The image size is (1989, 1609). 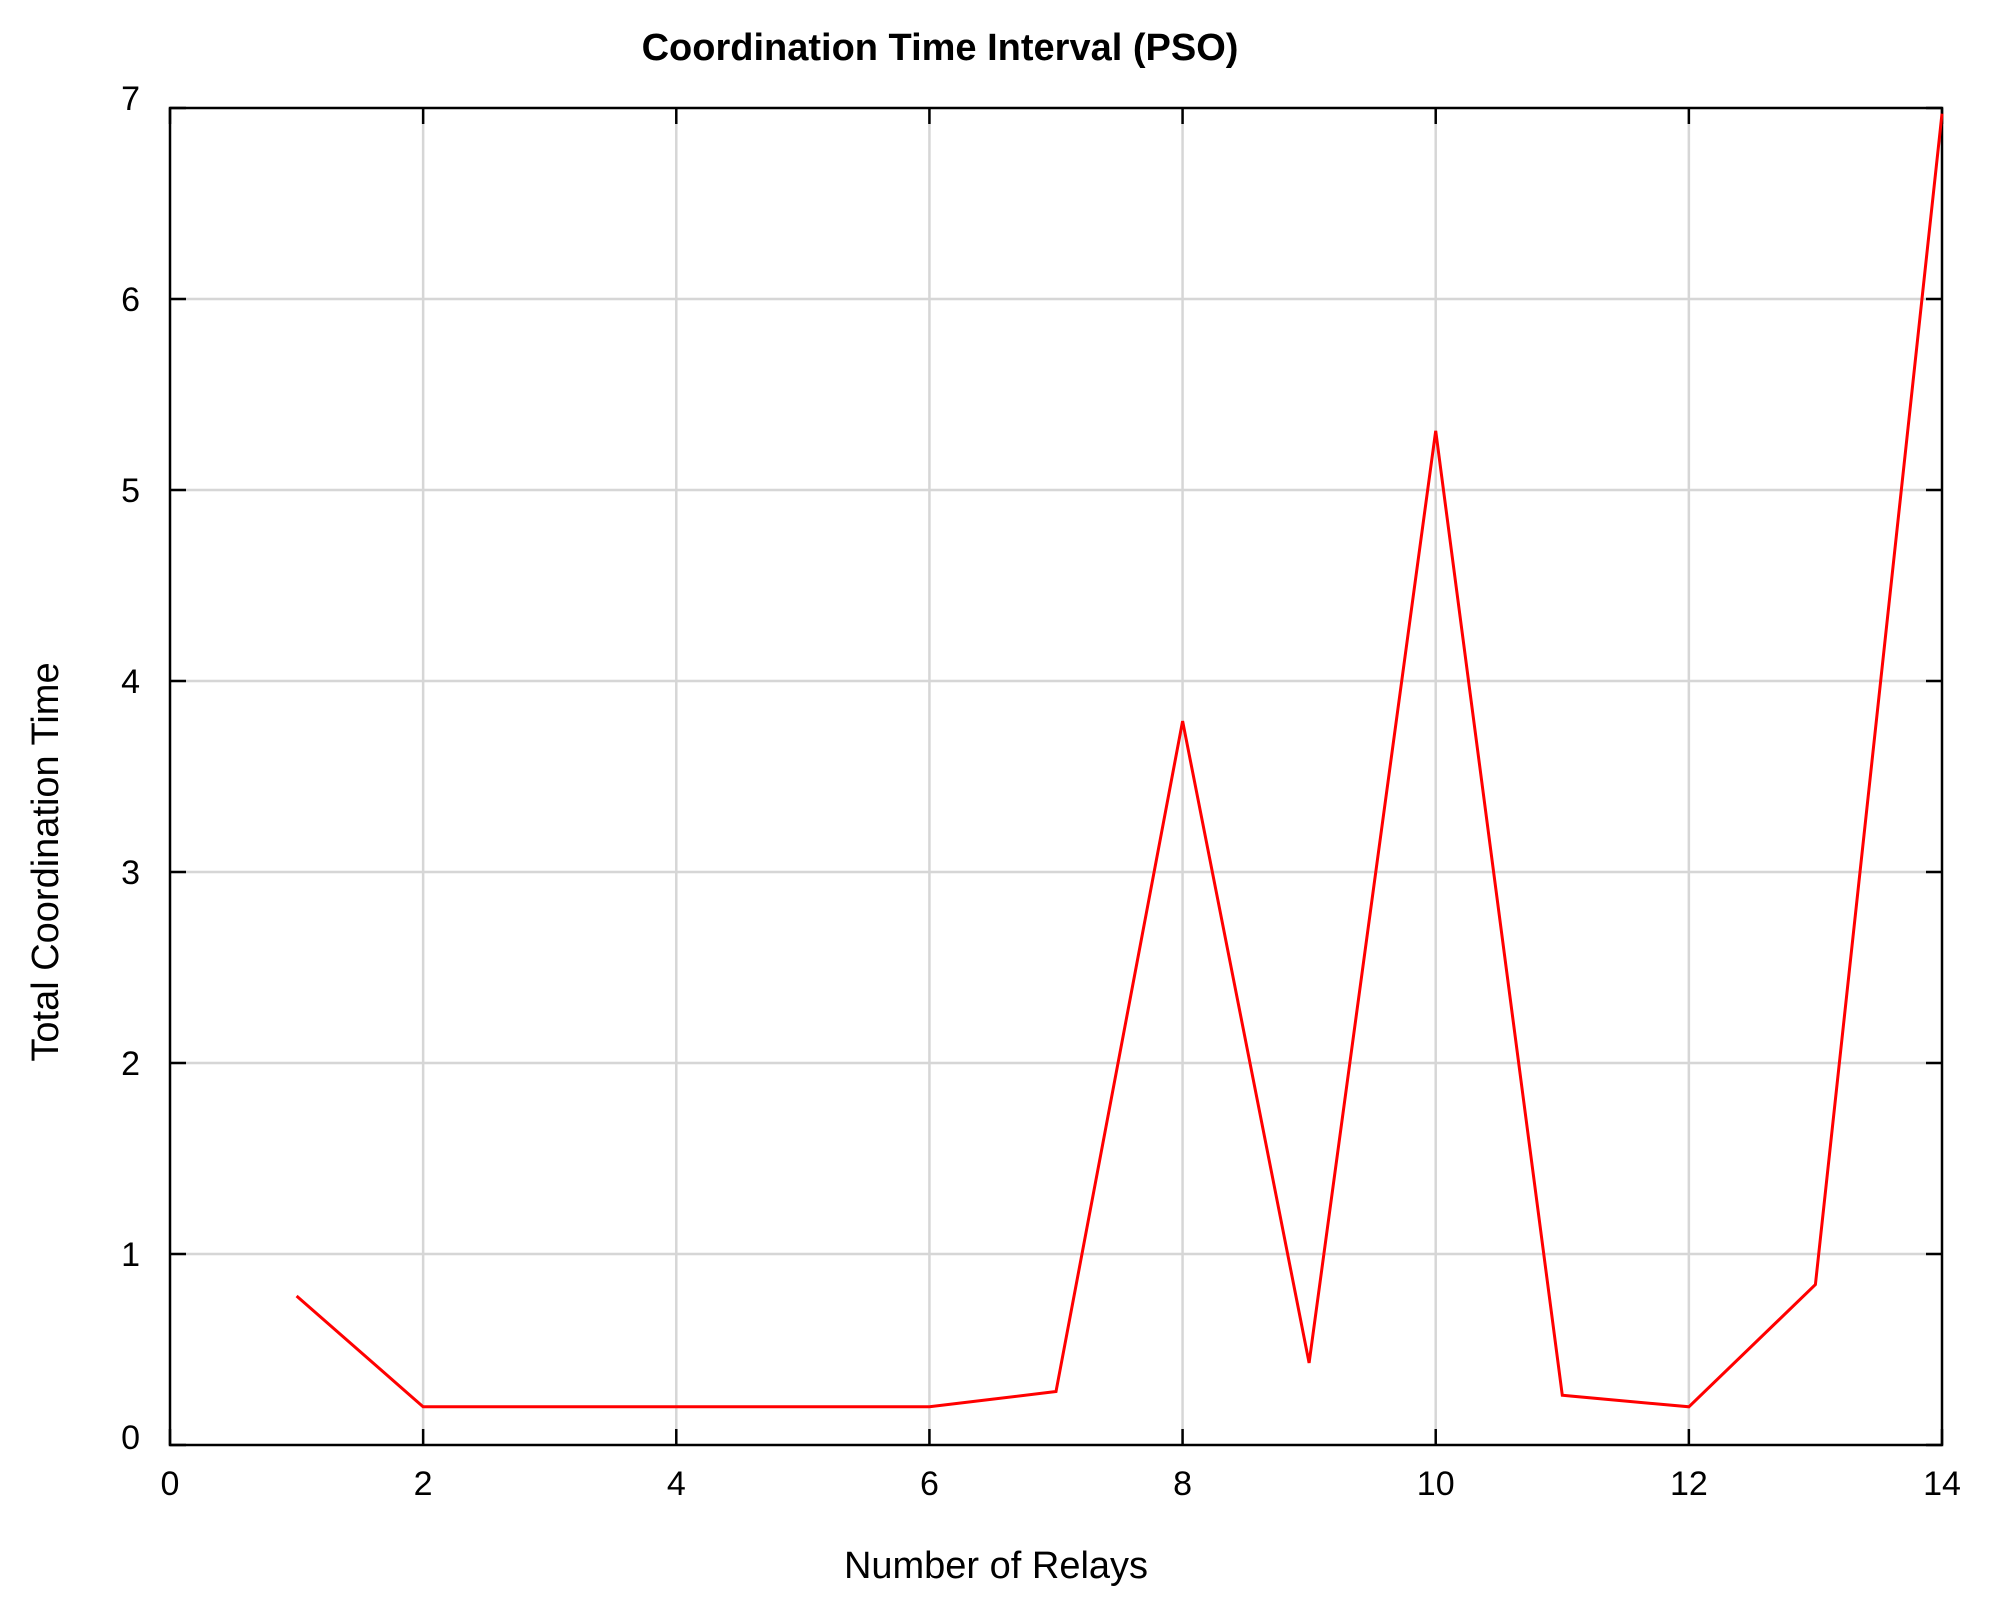 What do you see at coordinates (1436, 1484) in the screenshot?
I see `x-tick-label: 10` at bounding box center [1436, 1484].